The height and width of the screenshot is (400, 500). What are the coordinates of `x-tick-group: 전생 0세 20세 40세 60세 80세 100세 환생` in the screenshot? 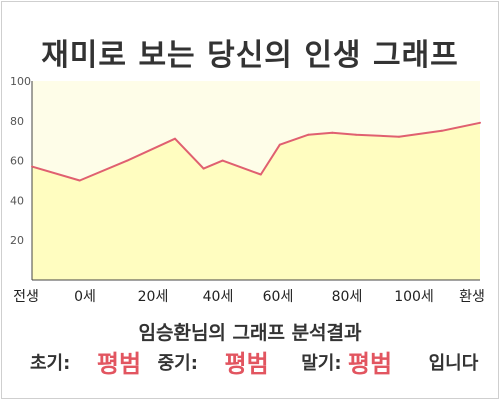 It's located at (249, 297).